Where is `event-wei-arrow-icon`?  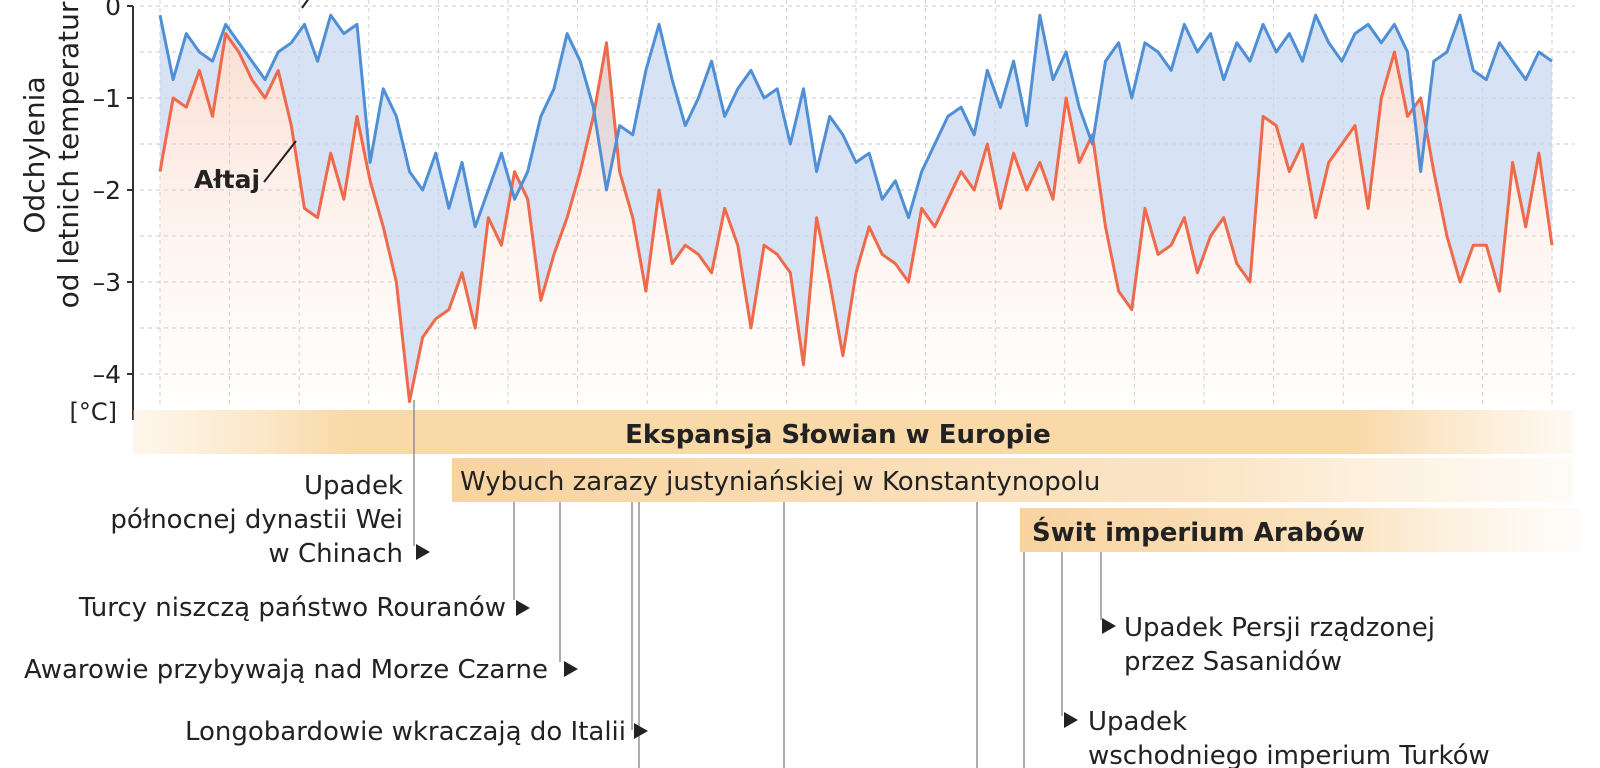
event-wei-arrow-icon is located at coordinates (423, 552).